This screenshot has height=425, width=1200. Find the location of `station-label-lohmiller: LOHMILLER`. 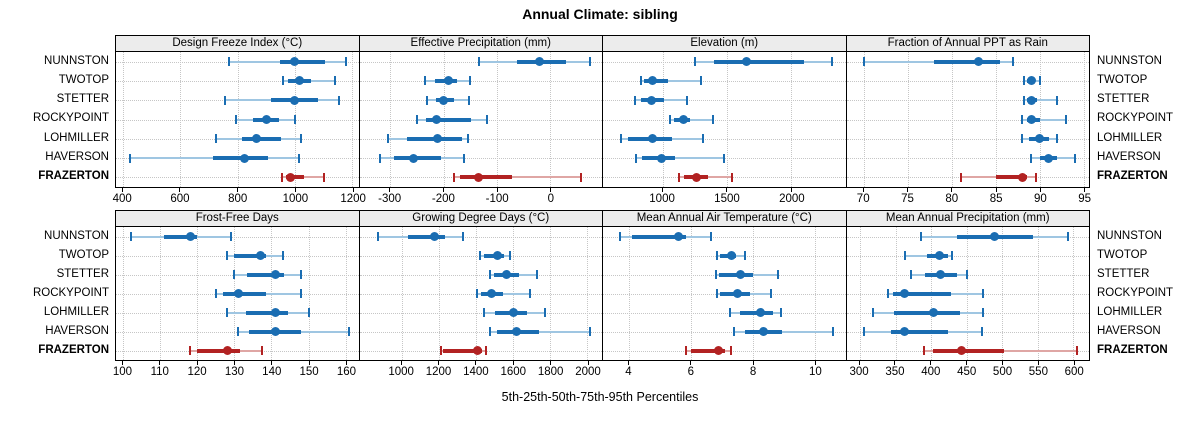

station-label-lohmiller: LOHMILLER is located at coordinates (76, 137).